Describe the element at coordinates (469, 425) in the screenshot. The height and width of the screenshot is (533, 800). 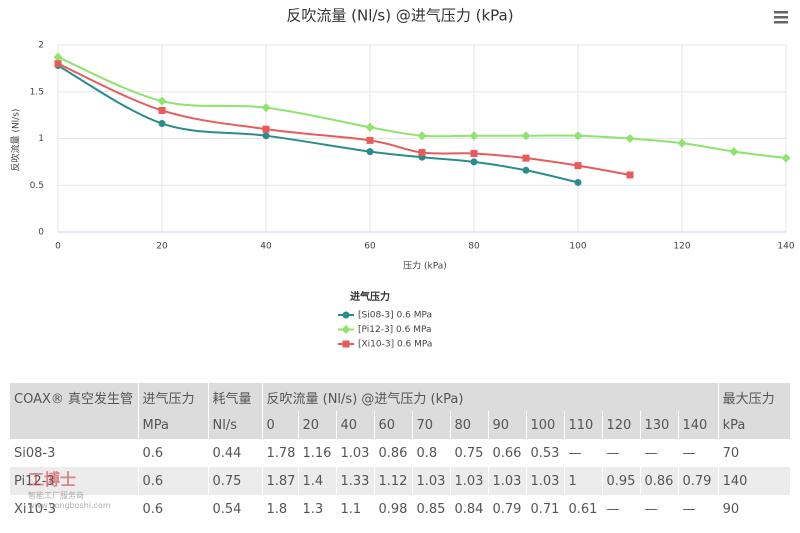
I see `table-cell: 80` at that location.